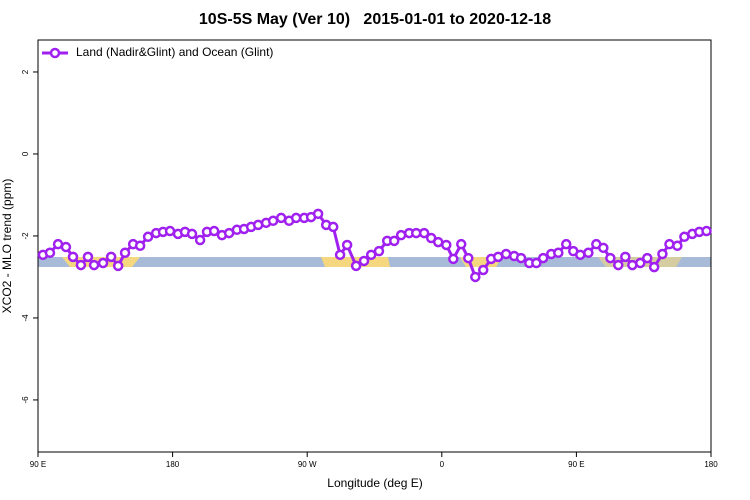 The height and width of the screenshot is (500, 750). What do you see at coordinates (25, 71) in the screenshot?
I see `y-tick-label: 2` at bounding box center [25, 71].